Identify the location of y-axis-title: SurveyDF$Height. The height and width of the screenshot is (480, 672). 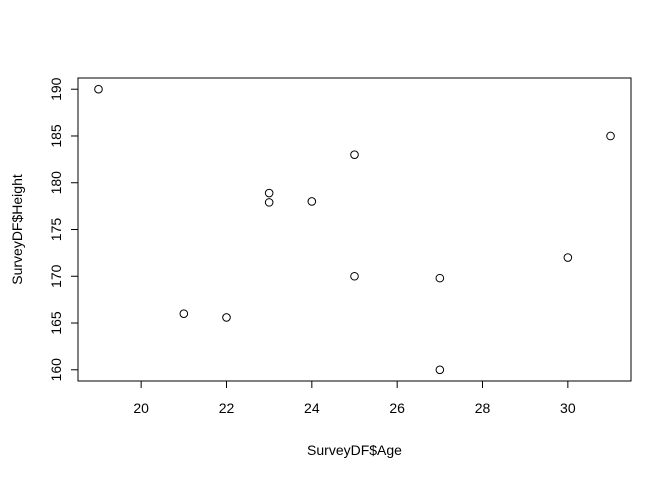
(17, 229).